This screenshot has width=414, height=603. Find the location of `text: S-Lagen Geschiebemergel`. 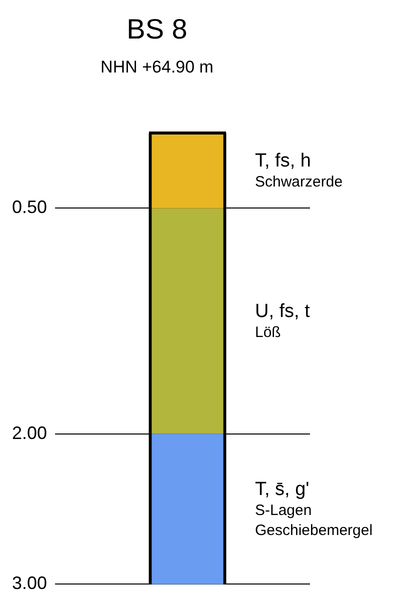

text: S-Lagen Geschiebemergel is located at coordinates (314, 520).